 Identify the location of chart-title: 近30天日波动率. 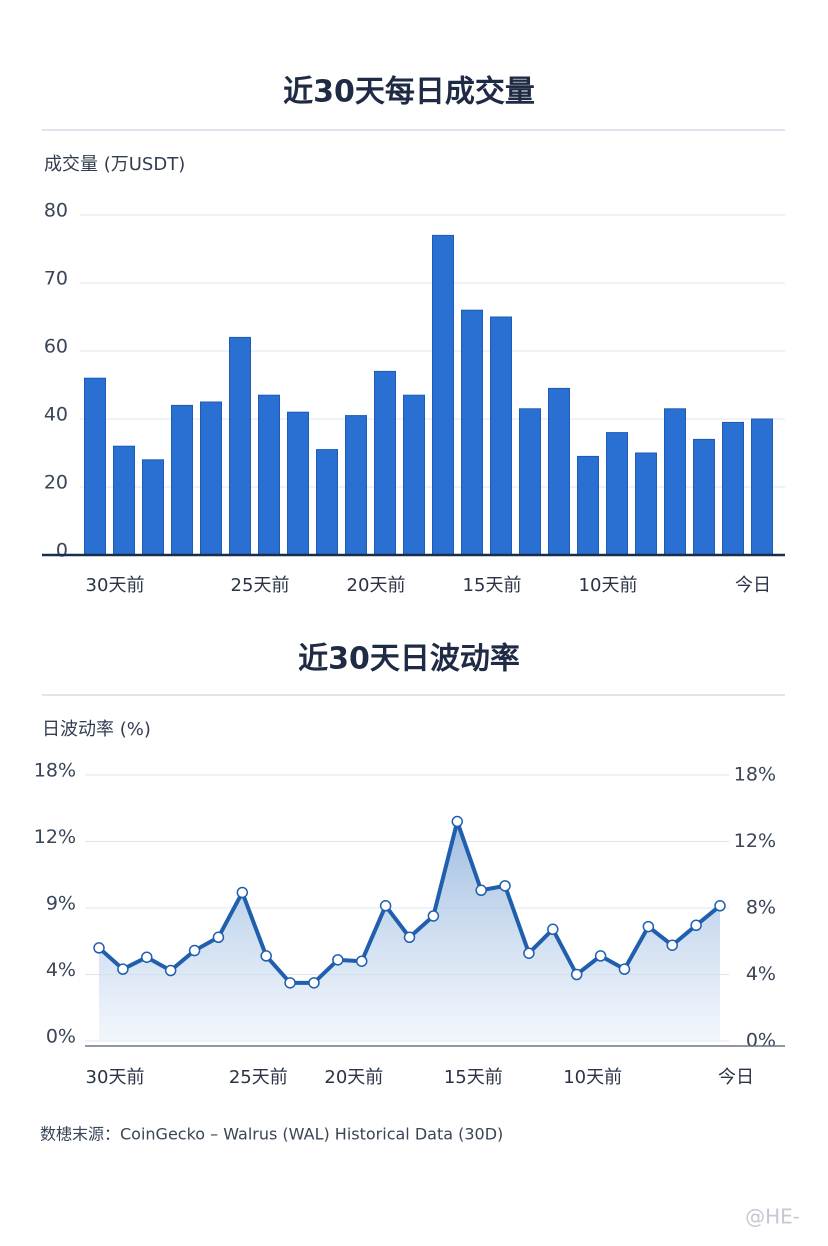
(409, 659).